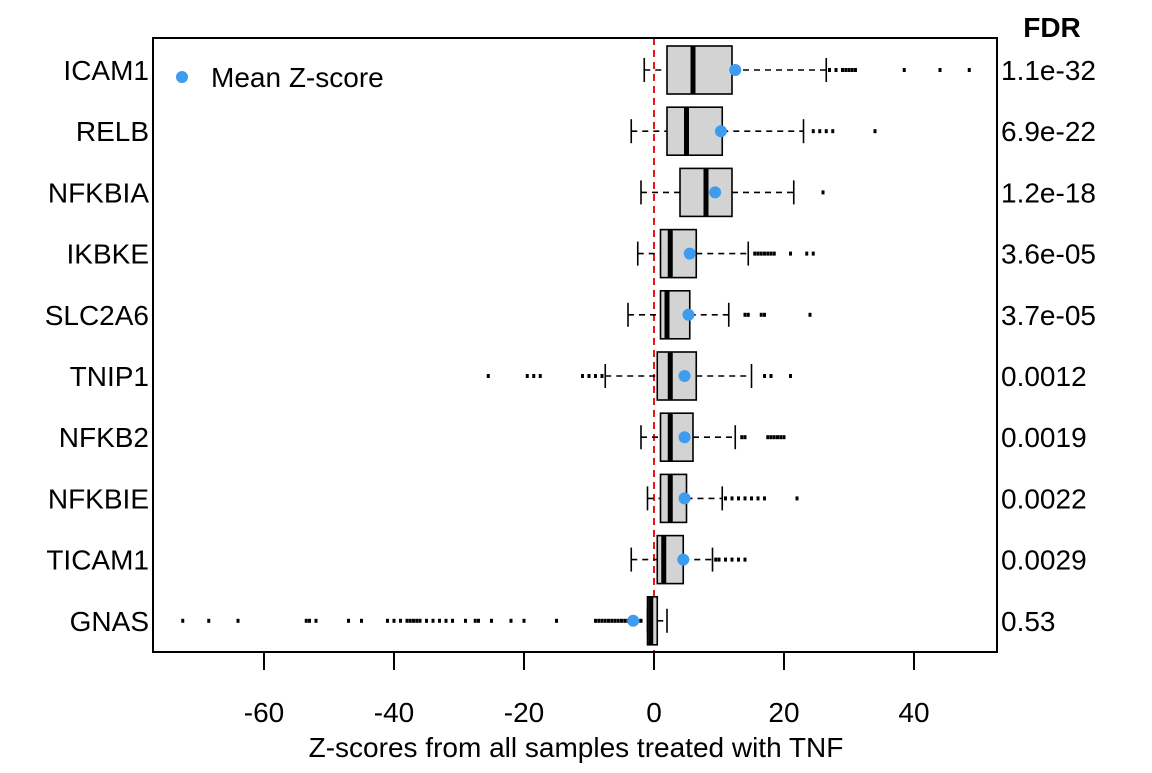  I want to click on fdr-value: 6.9e-22, so click(1048, 131).